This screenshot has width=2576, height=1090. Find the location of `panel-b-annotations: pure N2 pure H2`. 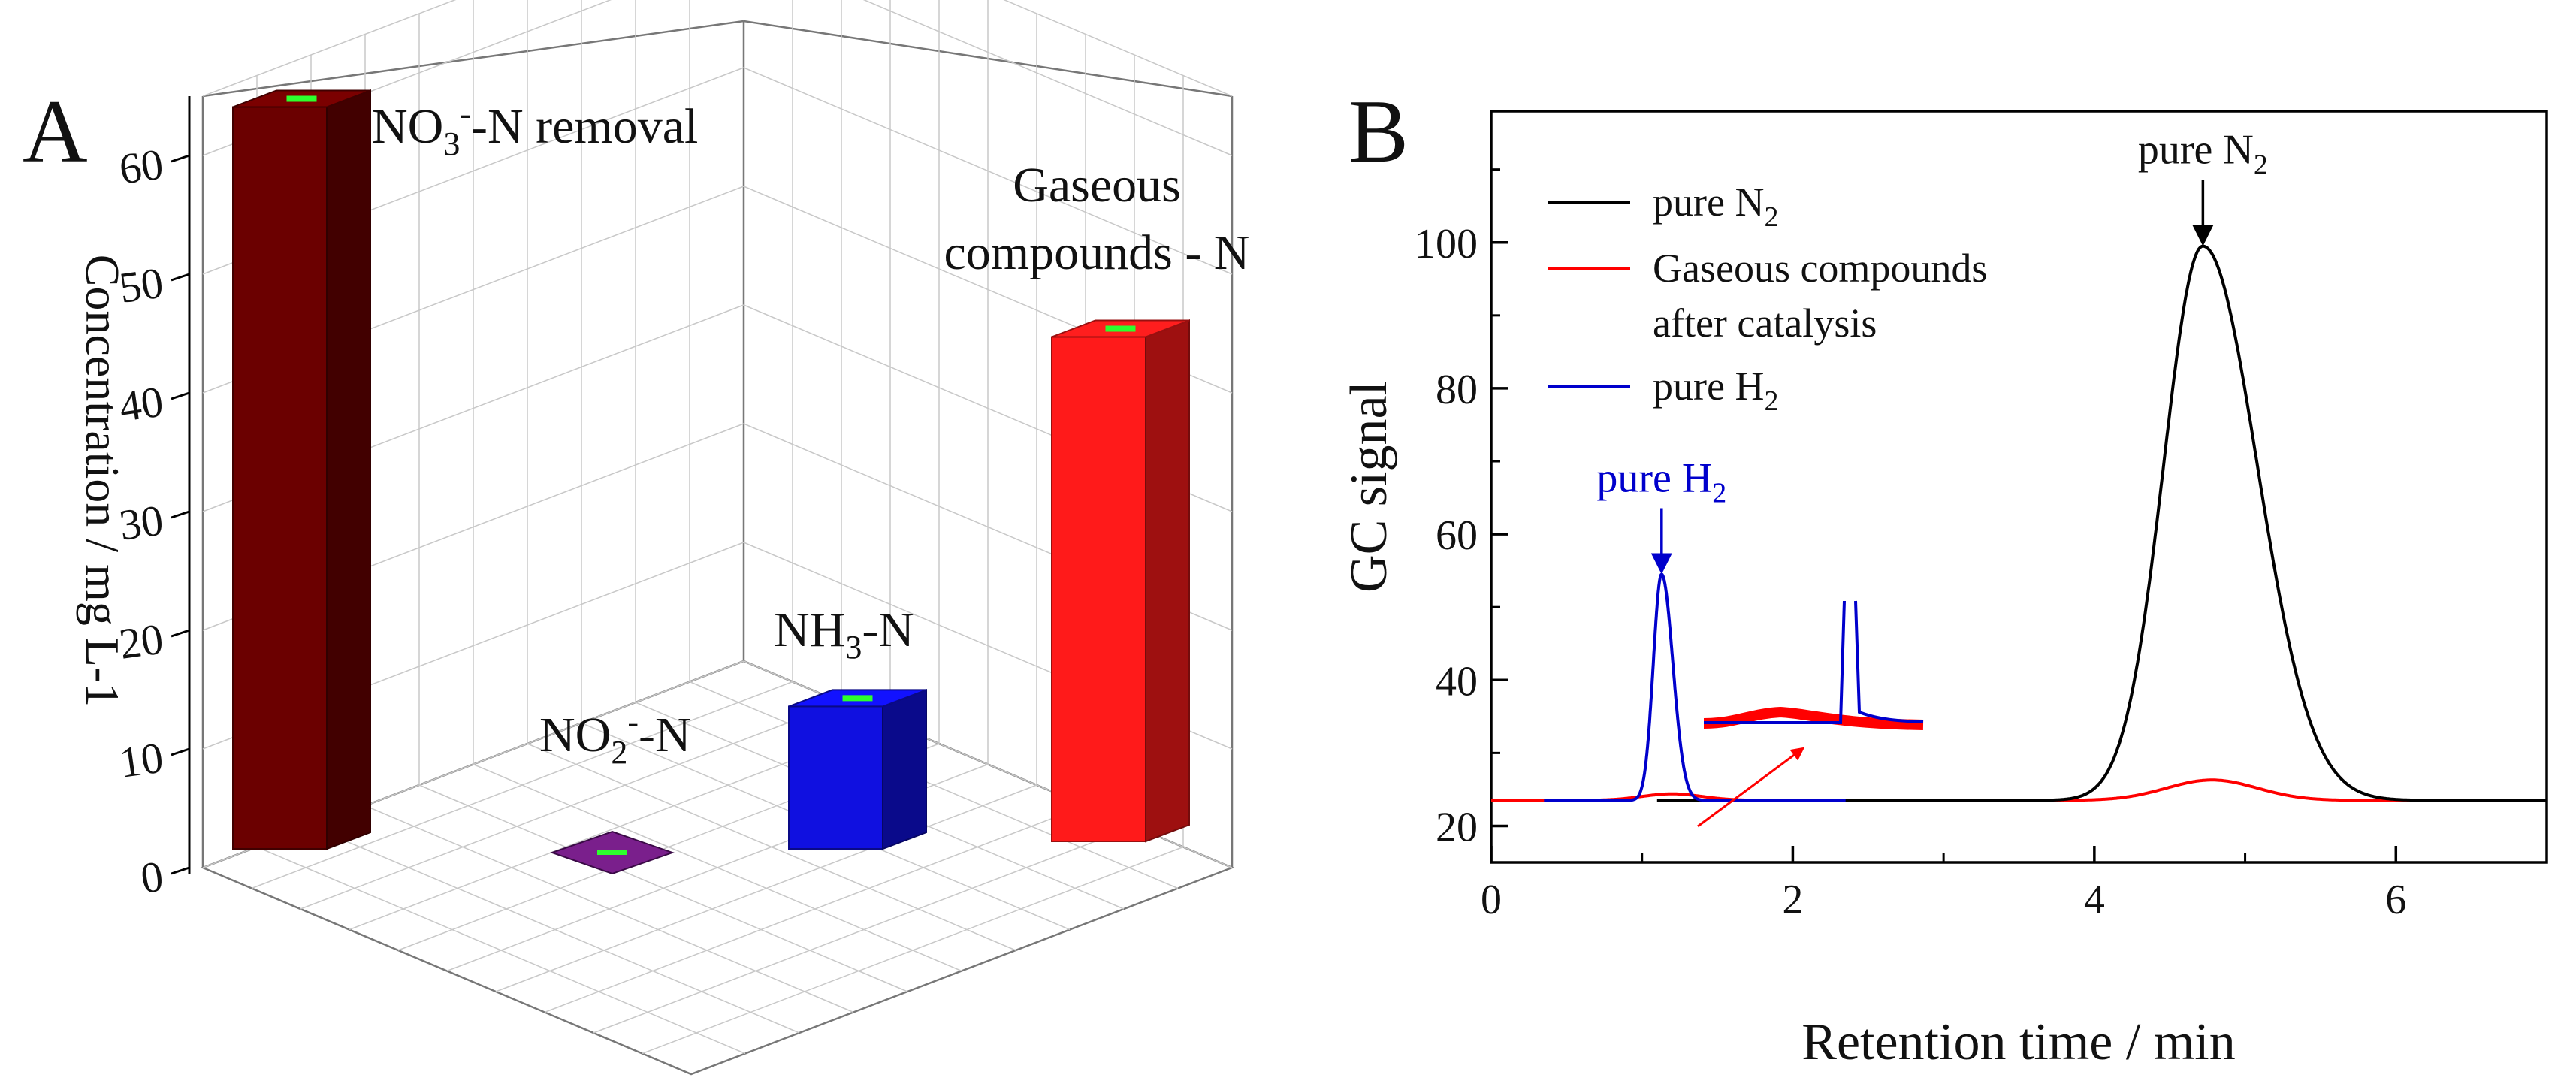

panel-b-annotations: pure N2 pure H2 is located at coordinates (1932, 351).